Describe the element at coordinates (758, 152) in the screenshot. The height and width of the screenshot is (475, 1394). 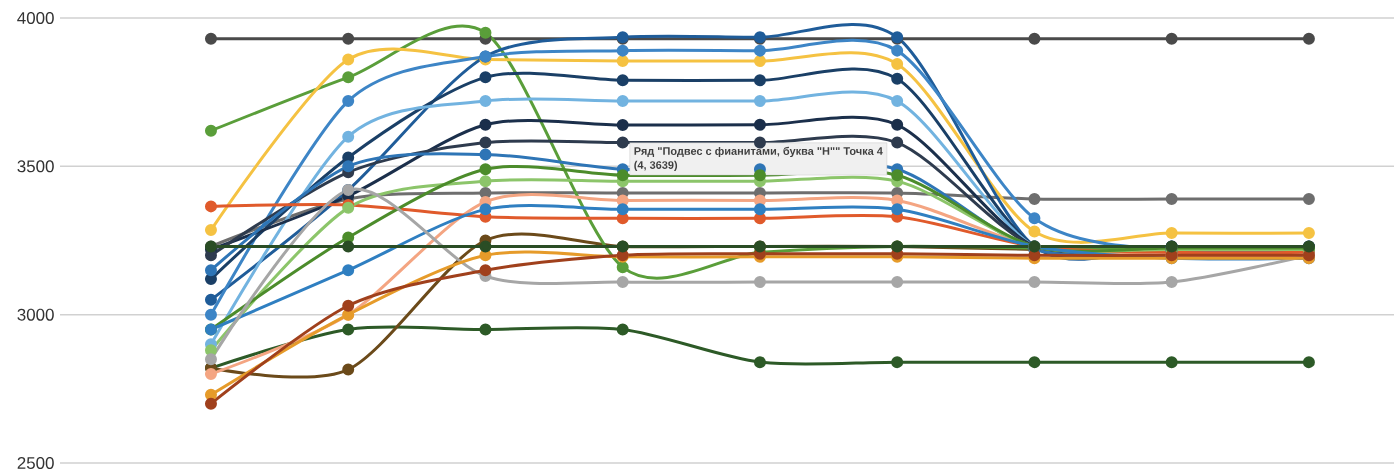
I see `annotation: Ряд "Подвес с фианитами, буква "Н"" Точка 4` at that location.